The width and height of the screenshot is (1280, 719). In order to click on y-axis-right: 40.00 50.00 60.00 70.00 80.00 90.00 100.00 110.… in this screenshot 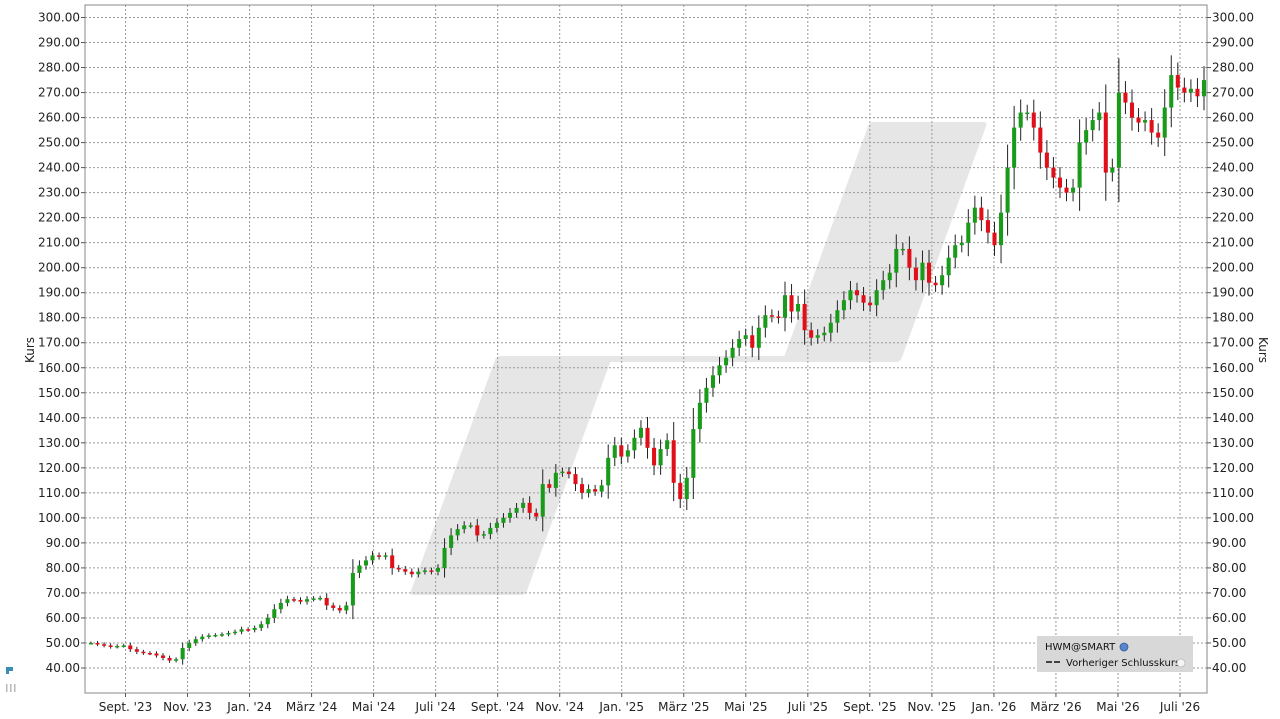, I will do `click(1230, 343)`.